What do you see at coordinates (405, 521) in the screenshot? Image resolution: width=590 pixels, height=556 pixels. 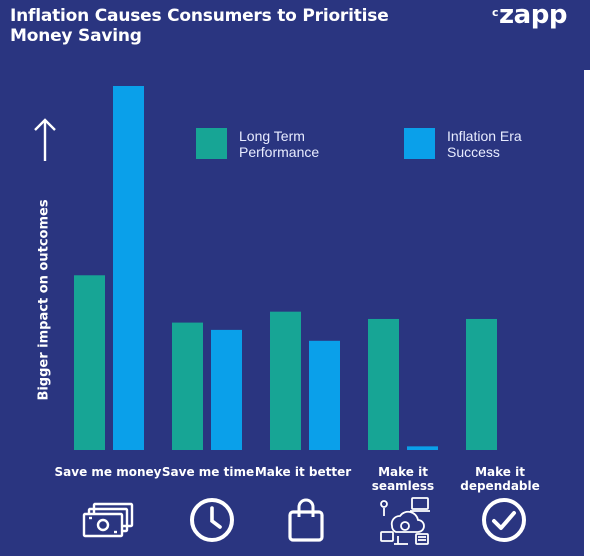 I see `seamless-tech-icon` at bounding box center [405, 521].